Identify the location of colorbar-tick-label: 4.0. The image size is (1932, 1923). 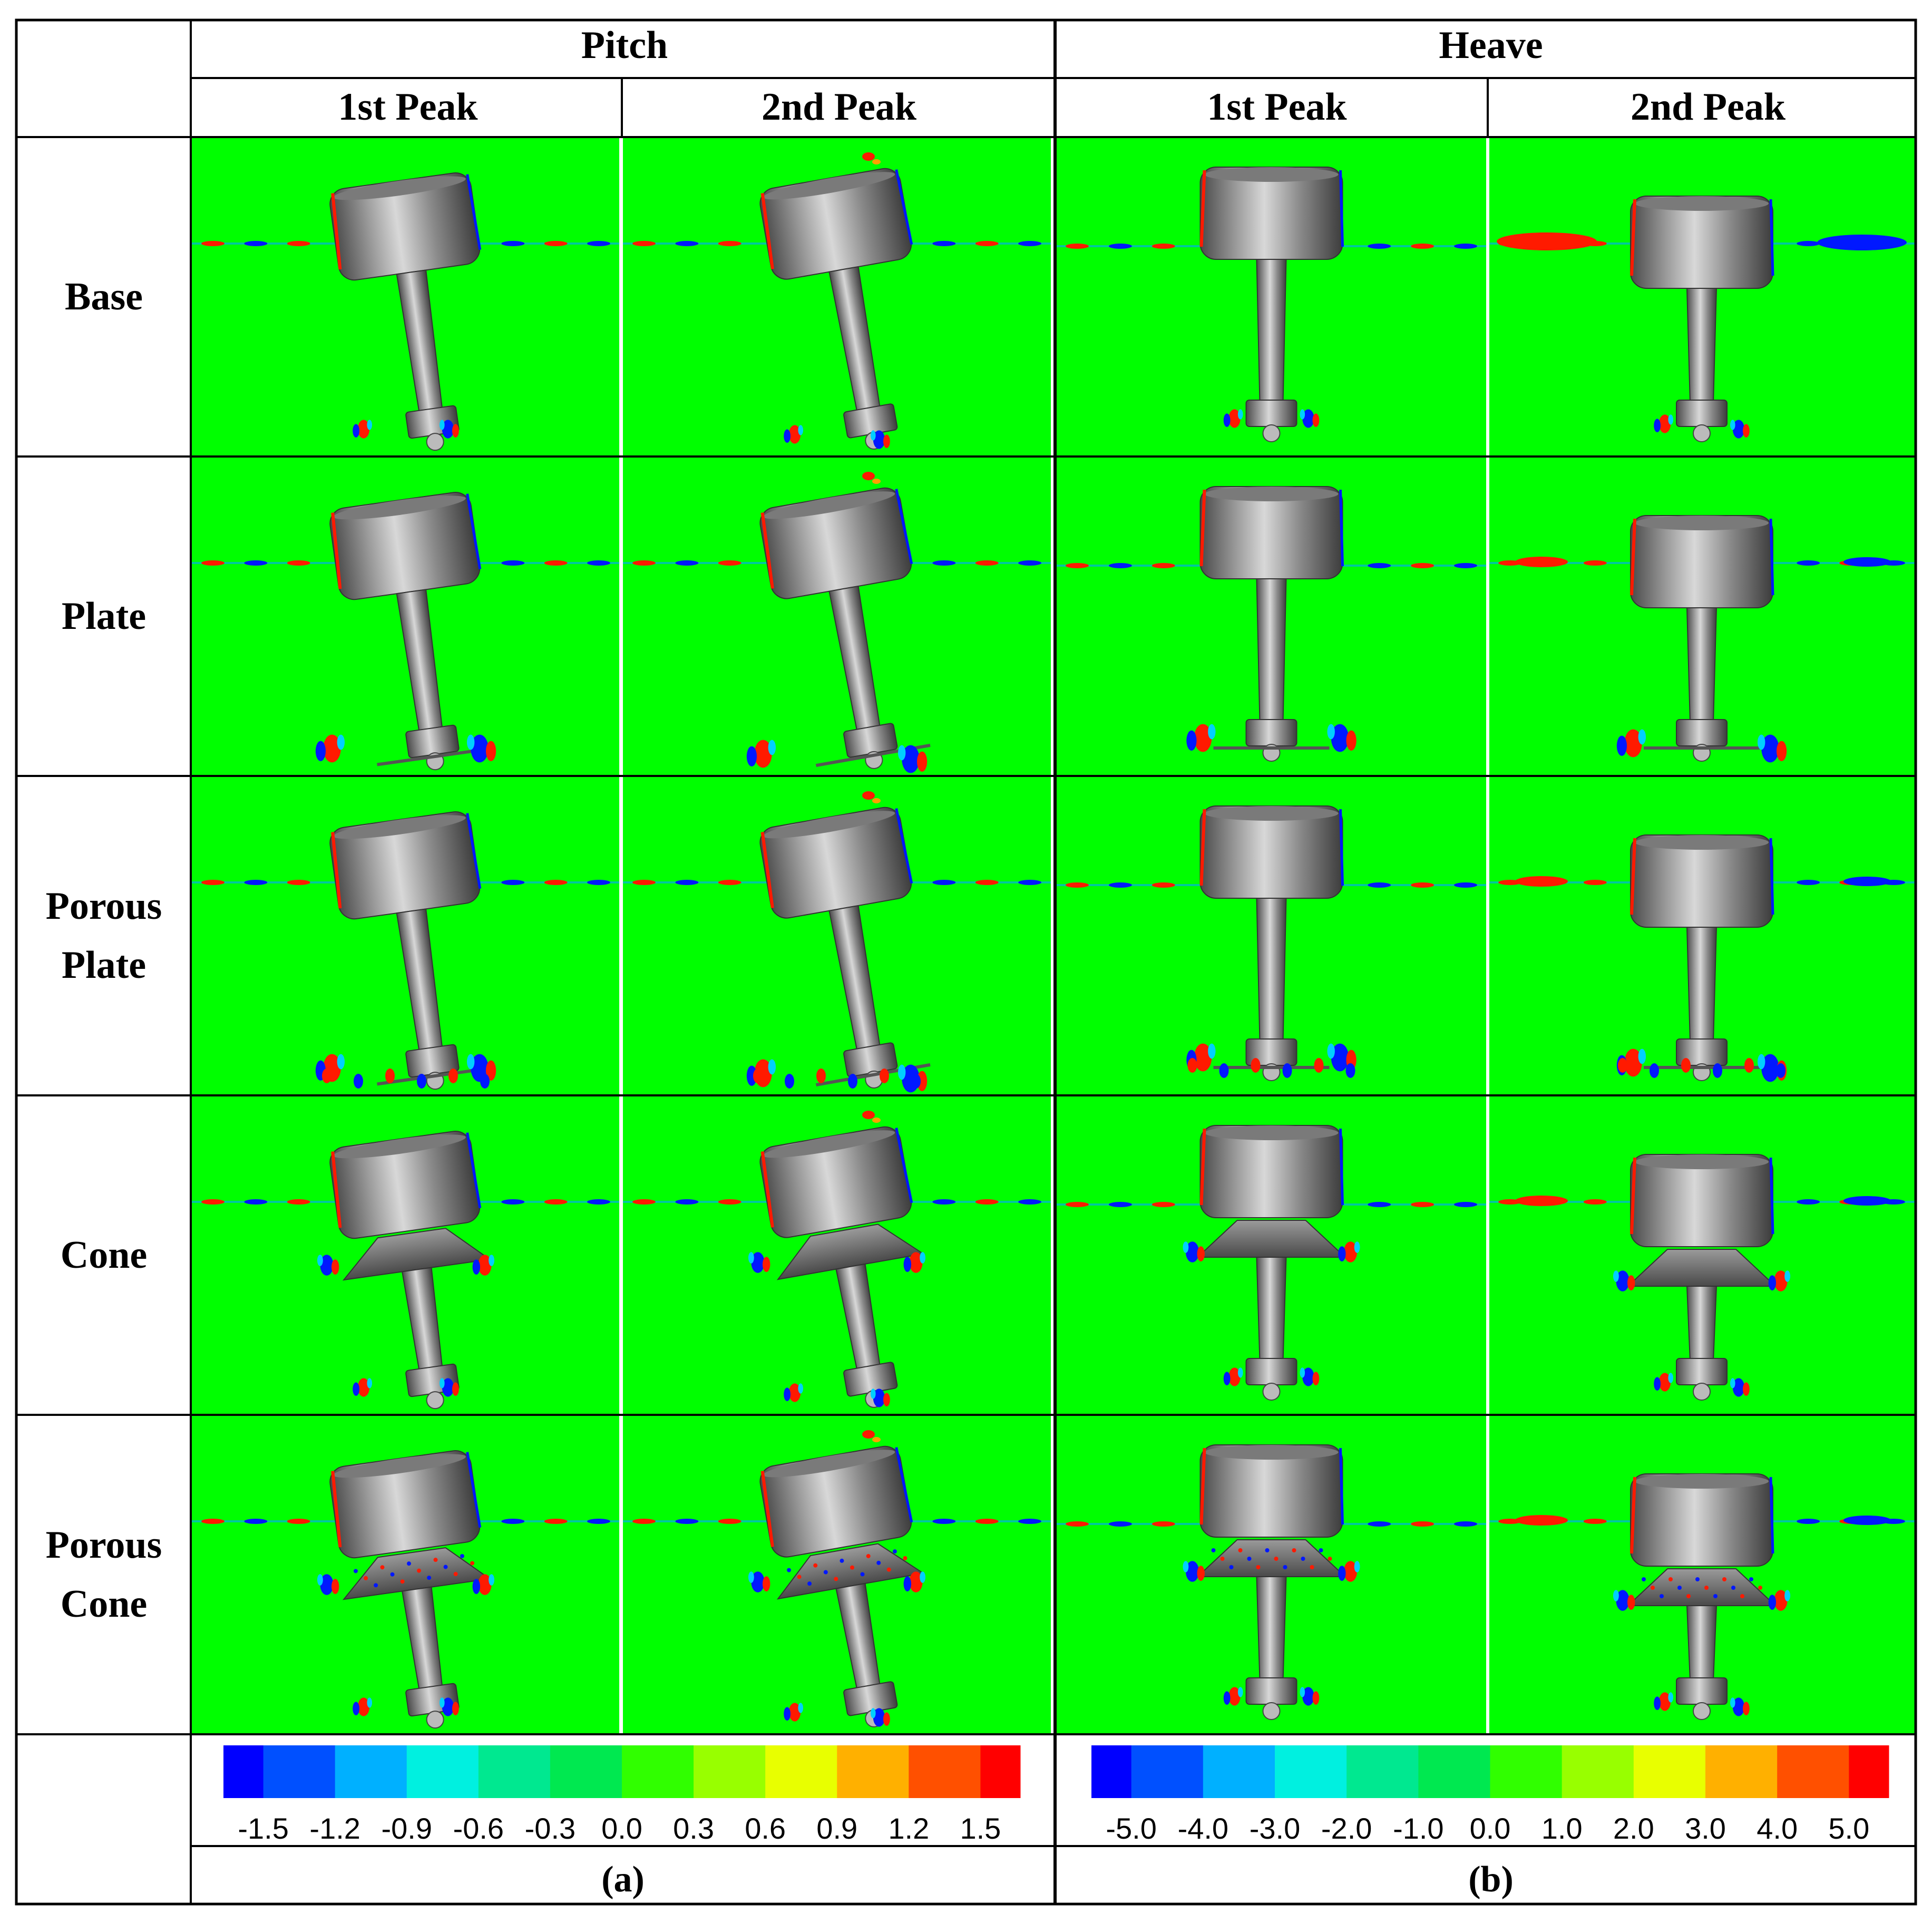
(1777, 1828).